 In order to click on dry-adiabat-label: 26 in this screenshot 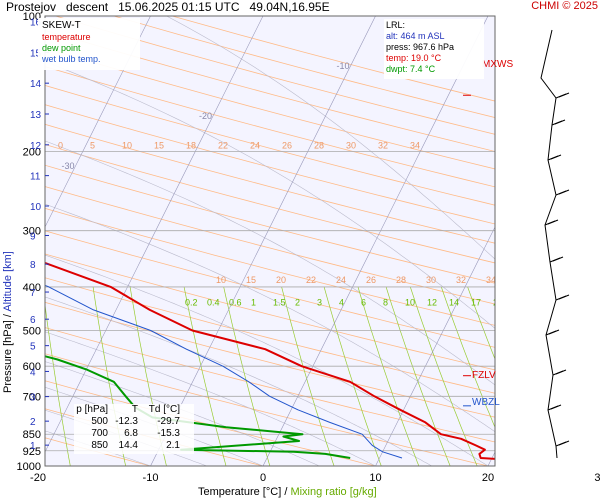, I will do `click(287, 145)`.